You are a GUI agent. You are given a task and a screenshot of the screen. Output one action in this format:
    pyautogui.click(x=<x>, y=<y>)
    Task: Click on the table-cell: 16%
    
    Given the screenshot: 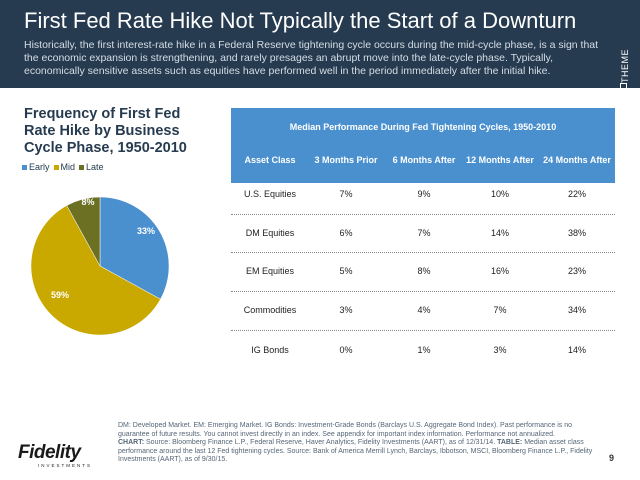 What is the action you would take?
    pyautogui.click(x=499, y=271)
    